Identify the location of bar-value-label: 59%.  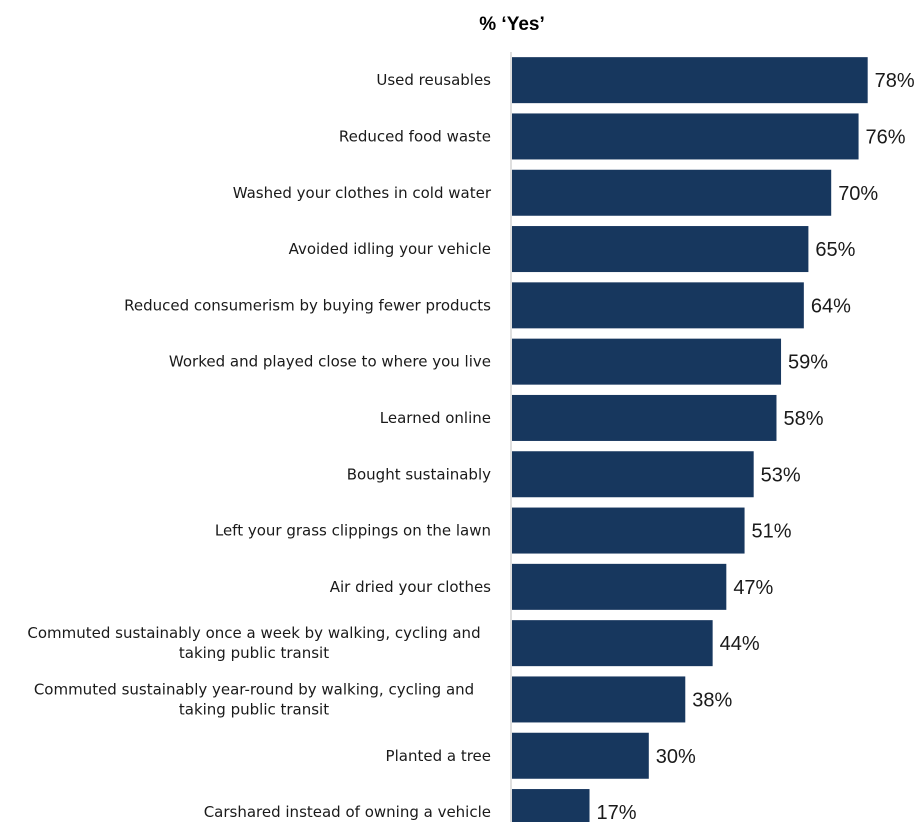
(808, 363).